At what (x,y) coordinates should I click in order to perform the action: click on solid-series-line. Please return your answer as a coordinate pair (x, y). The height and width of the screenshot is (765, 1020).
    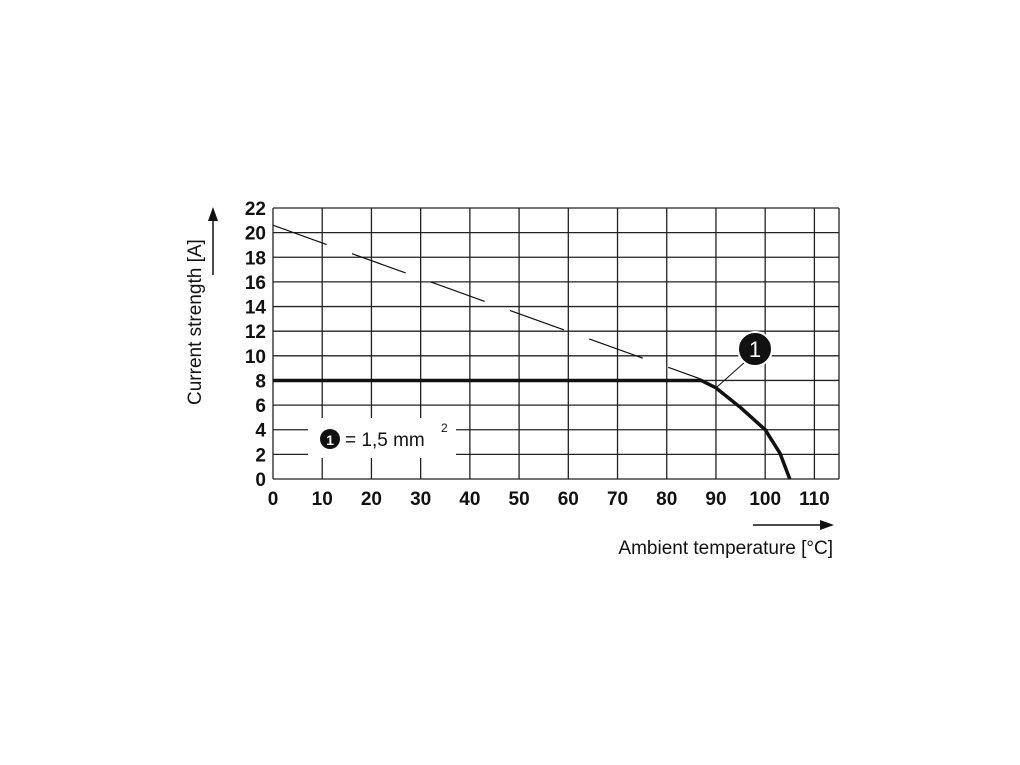
    Looking at the image, I should click on (532, 429).